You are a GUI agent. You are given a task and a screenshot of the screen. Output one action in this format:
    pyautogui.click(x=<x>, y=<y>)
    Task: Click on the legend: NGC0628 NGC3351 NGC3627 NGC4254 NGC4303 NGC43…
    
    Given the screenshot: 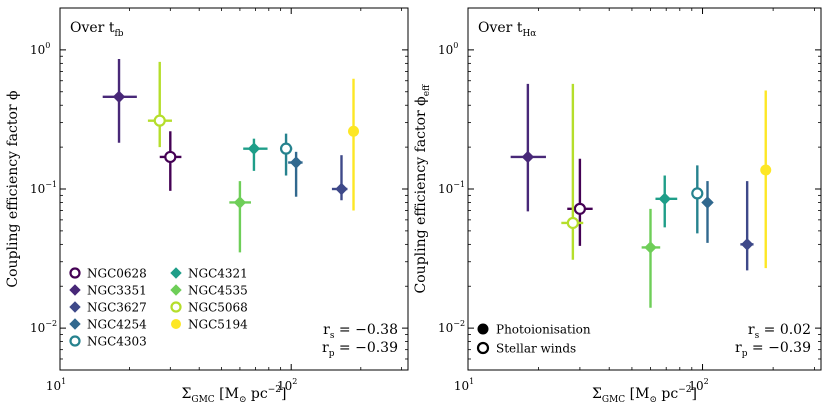 What is the action you would take?
    pyautogui.click(x=158, y=308)
    